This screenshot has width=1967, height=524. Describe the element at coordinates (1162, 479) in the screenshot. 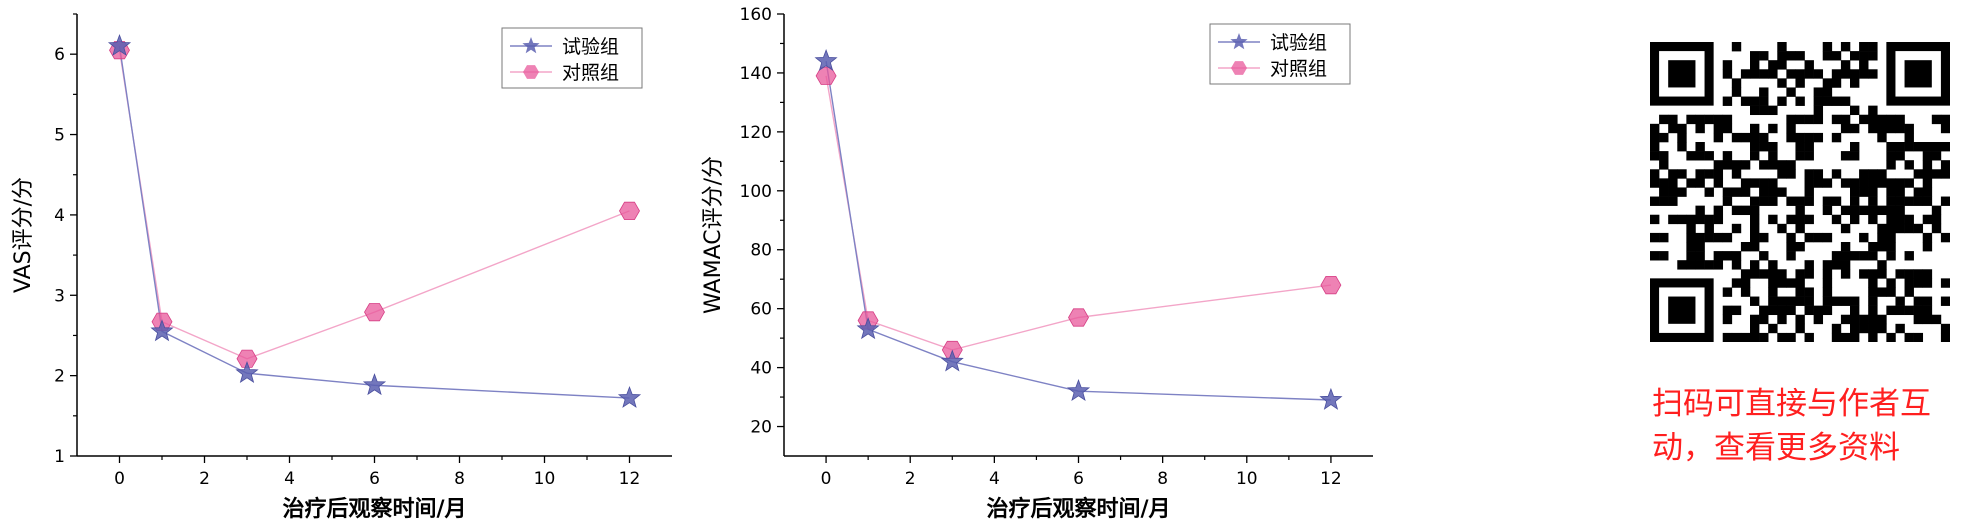

I see `x-tick-label: 8` at that location.